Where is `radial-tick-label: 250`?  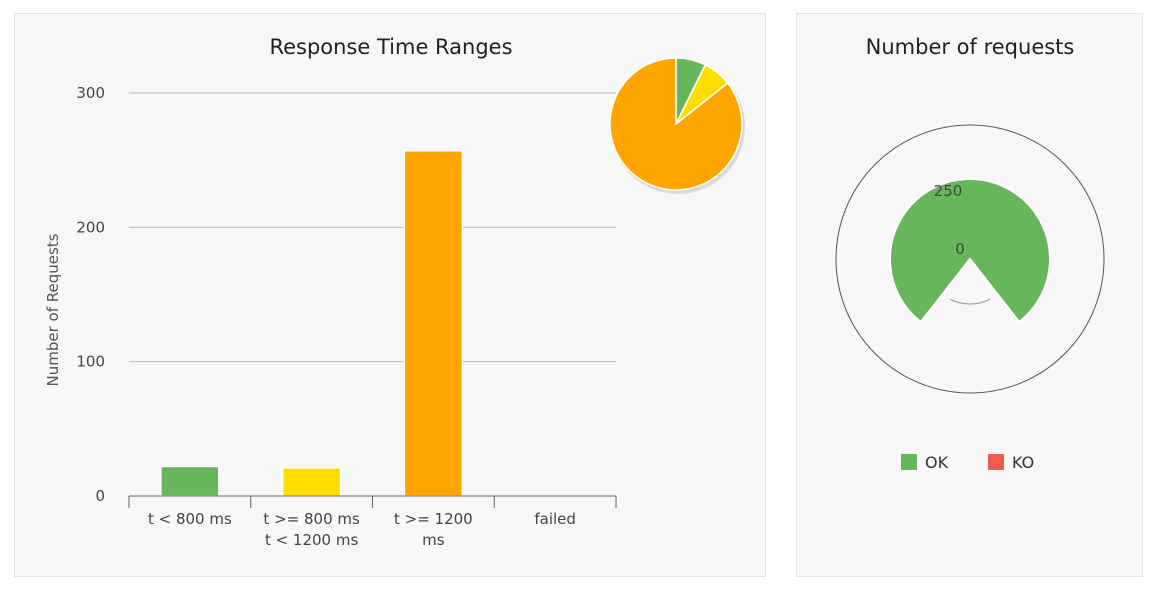
radial-tick-label: 250 is located at coordinates (948, 191).